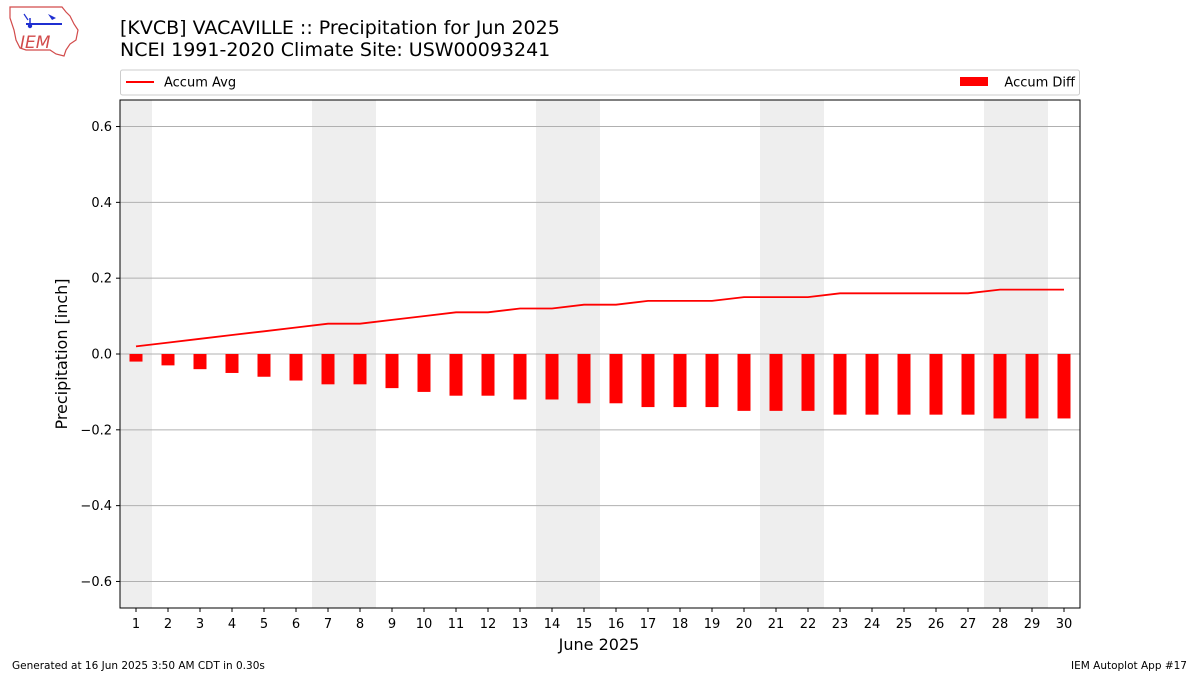 The width and height of the screenshot is (1200, 675). What do you see at coordinates (680, 624) in the screenshot?
I see `x-tick-label: 18` at bounding box center [680, 624].